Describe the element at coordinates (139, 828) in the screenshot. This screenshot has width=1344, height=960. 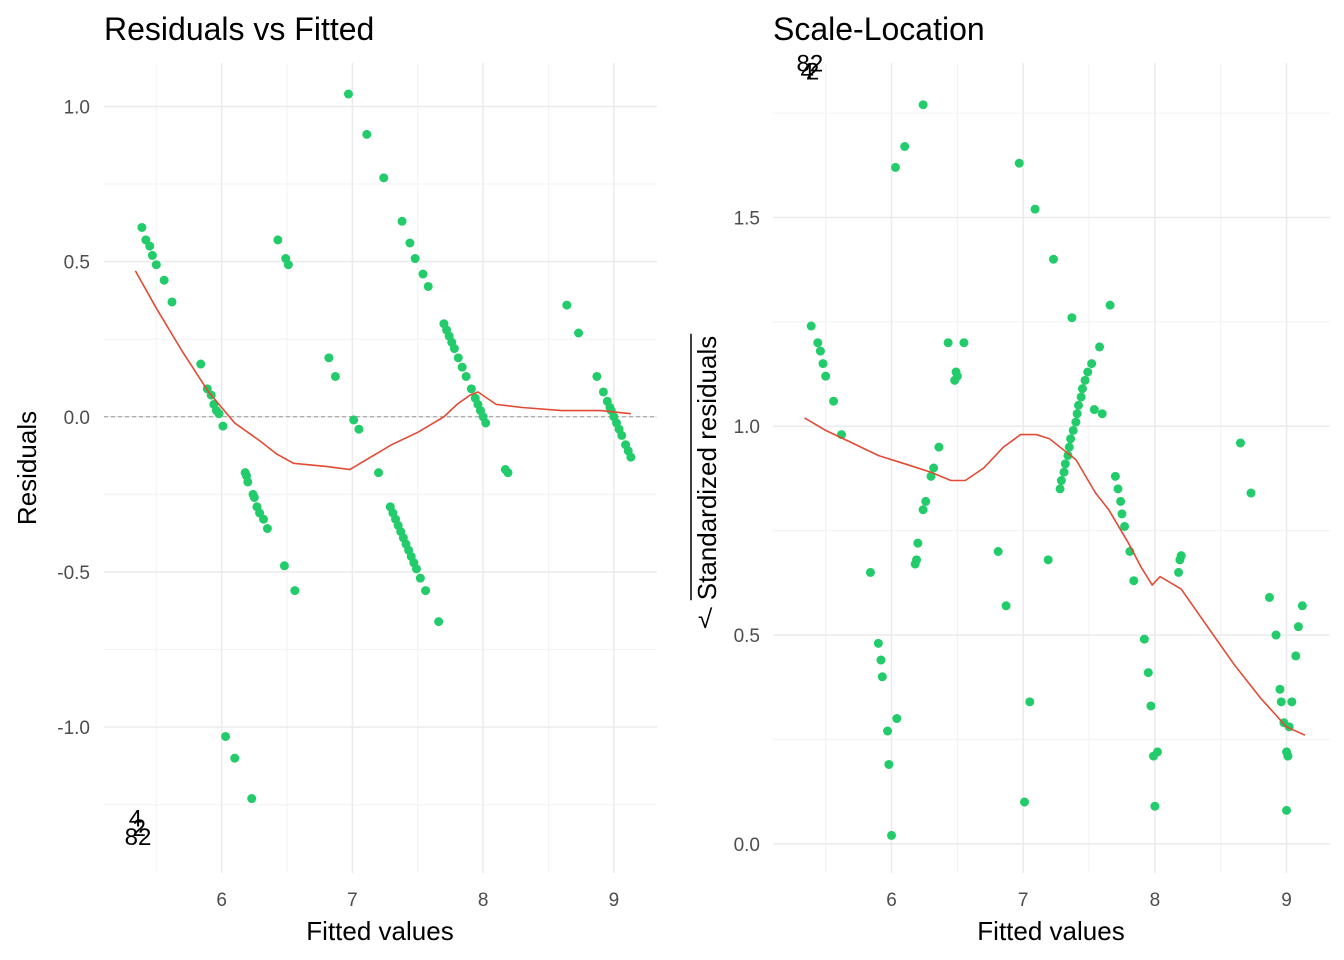
I see `point-label: 2` at that location.